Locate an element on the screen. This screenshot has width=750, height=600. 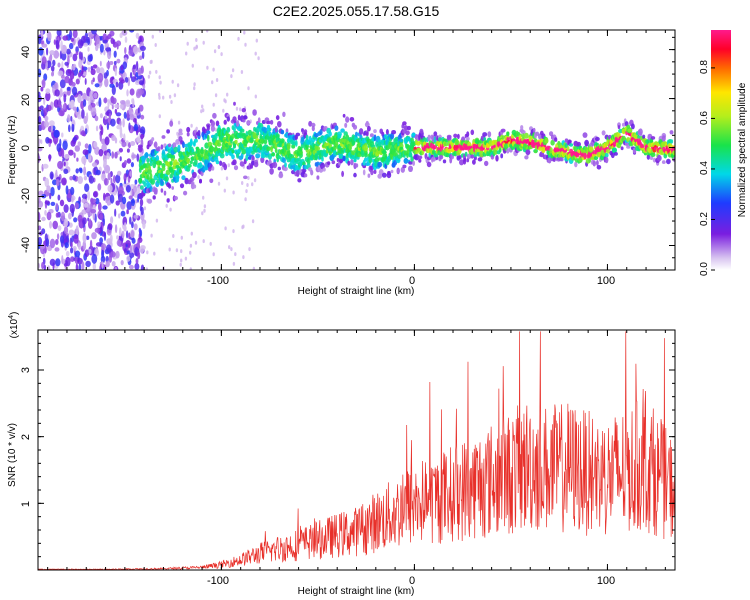
snr-y-tick-label: 2 is located at coordinates (26, 437).